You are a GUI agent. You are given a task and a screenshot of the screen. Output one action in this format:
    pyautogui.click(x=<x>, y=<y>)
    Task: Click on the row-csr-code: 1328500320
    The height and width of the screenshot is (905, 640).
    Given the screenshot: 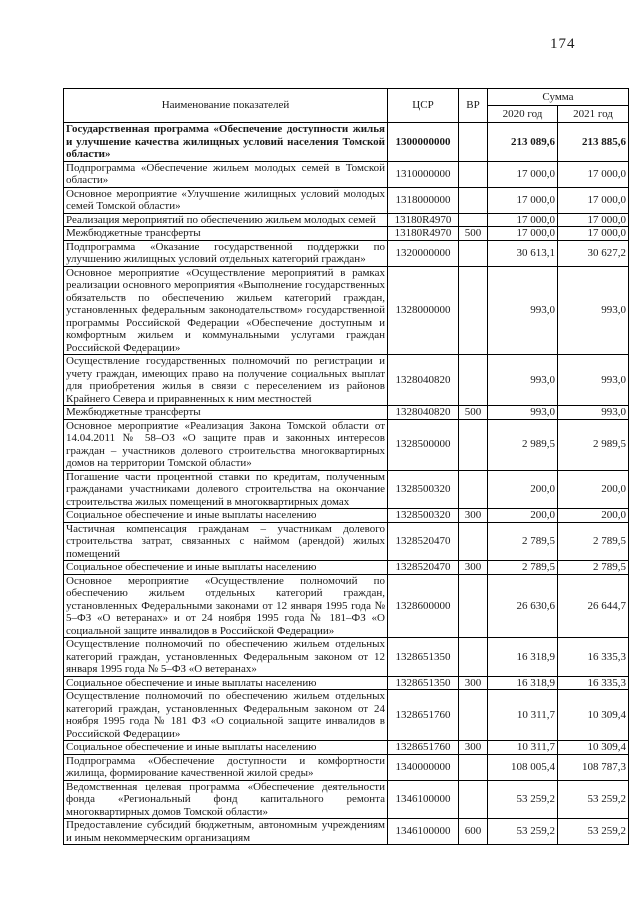 What is the action you would take?
    pyautogui.click(x=423, y=489)
    